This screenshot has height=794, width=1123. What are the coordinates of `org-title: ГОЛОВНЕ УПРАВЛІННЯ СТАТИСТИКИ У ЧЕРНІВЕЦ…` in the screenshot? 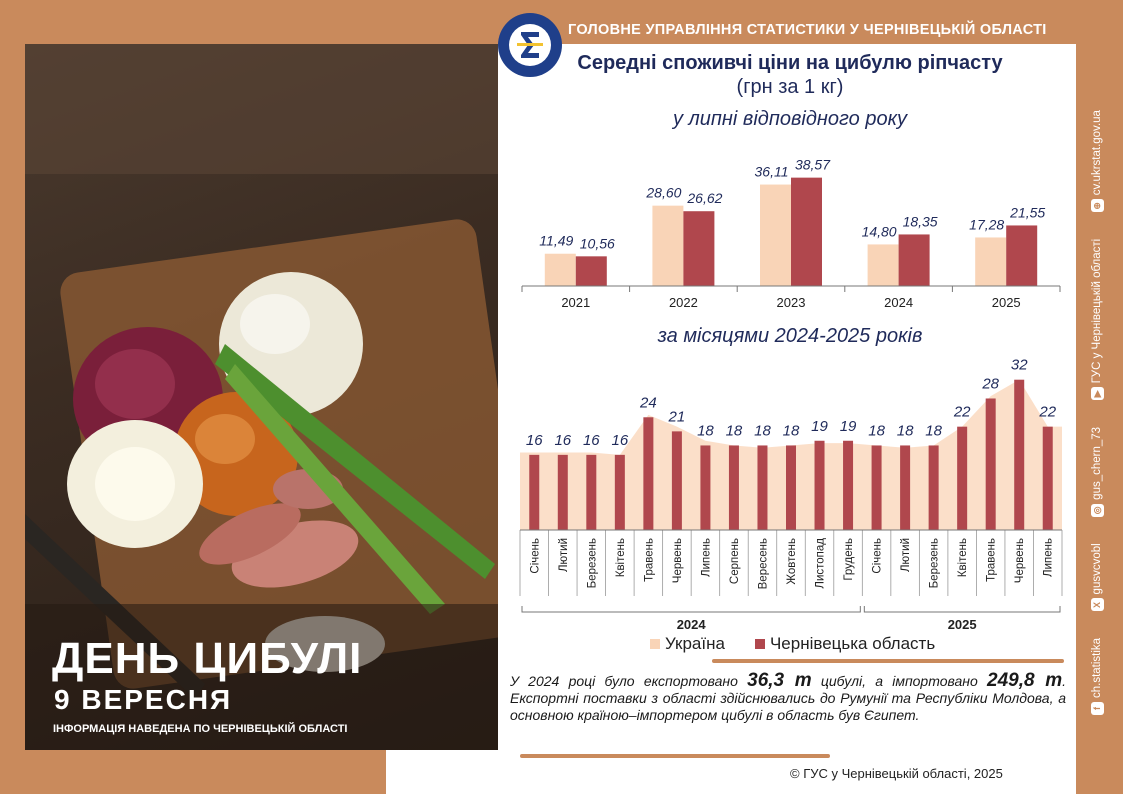 It's located at (807, 30).